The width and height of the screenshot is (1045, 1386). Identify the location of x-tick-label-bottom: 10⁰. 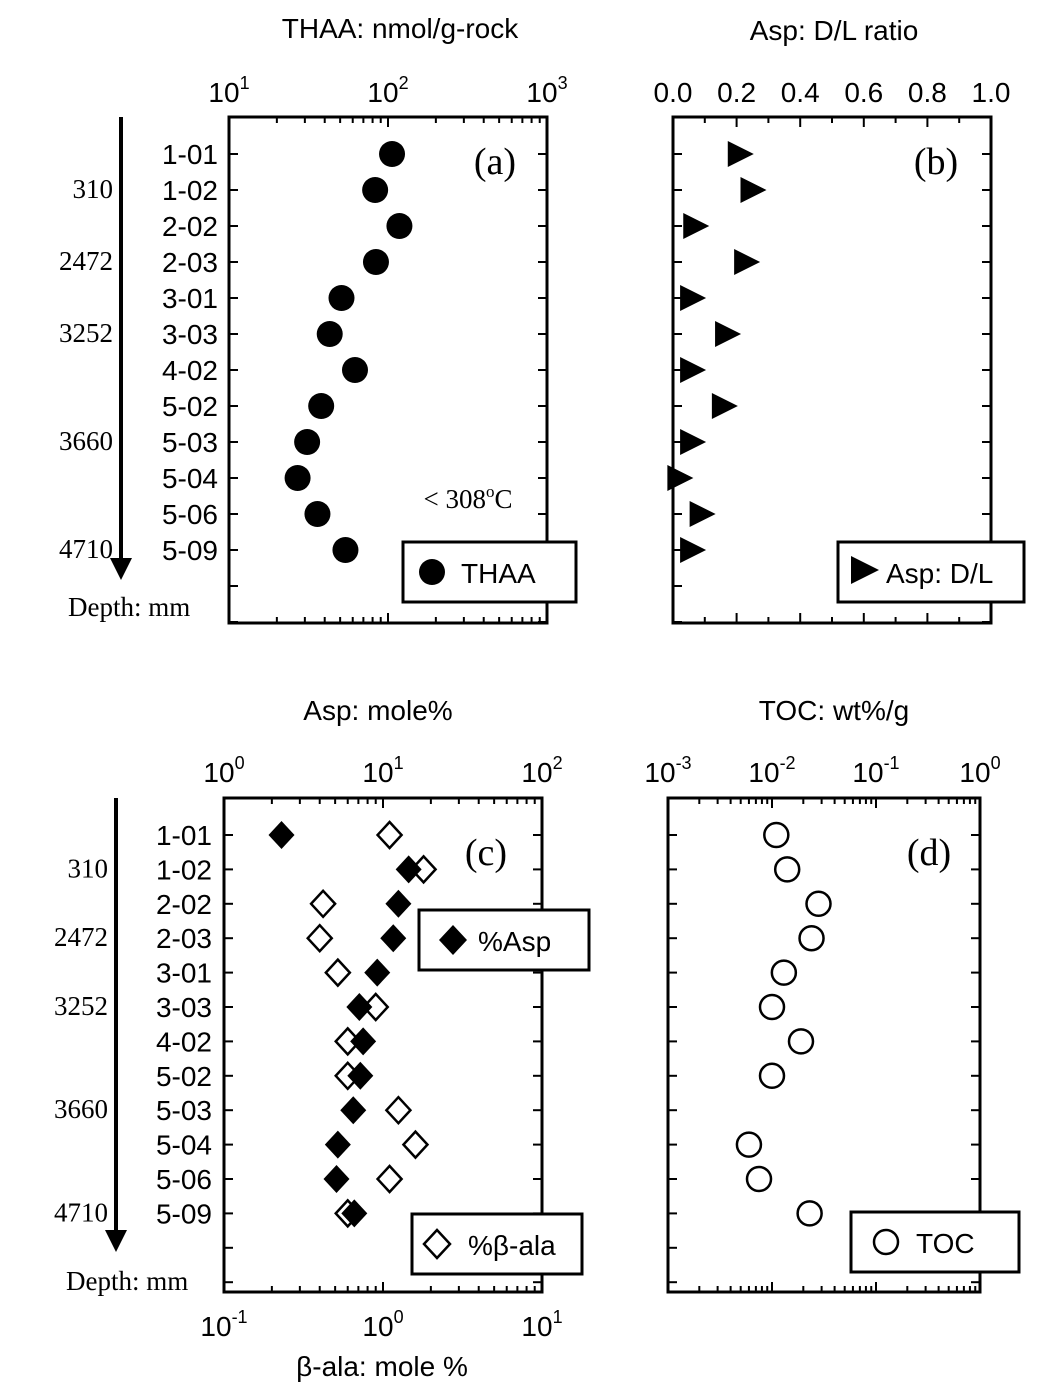
(382, 1324).